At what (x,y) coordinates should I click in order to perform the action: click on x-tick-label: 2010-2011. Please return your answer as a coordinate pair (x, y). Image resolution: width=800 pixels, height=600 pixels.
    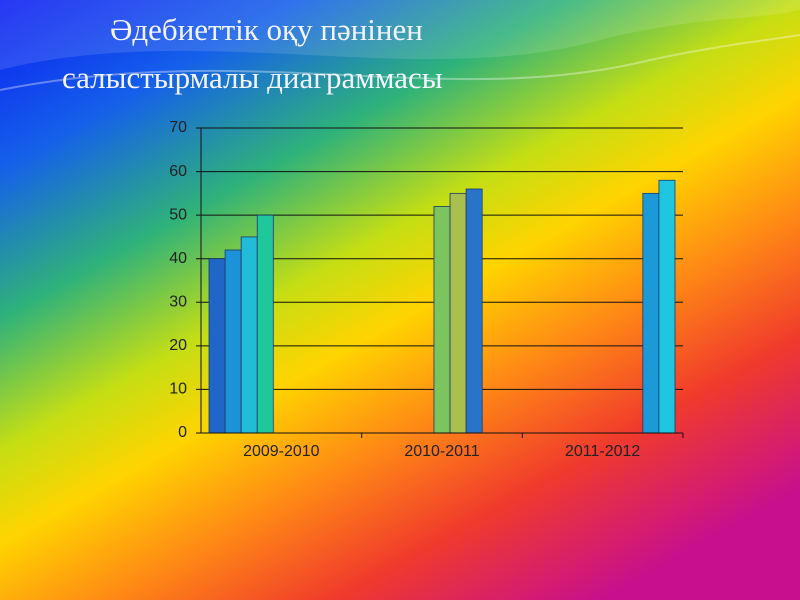
    Looking at the image, I should click on (441, 451).